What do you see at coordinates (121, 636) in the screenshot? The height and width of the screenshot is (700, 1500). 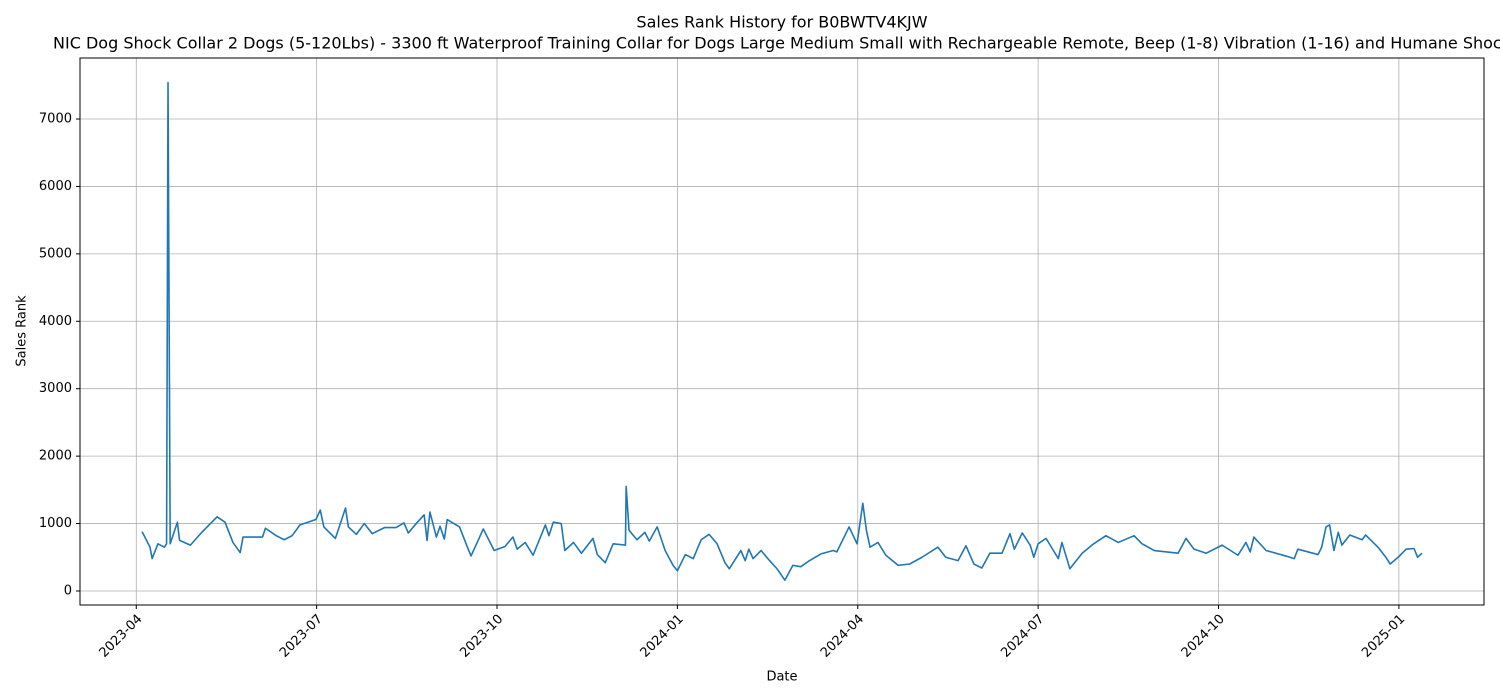 I see `x-tick-label: 2023-04` at bounding box center [121, 636].